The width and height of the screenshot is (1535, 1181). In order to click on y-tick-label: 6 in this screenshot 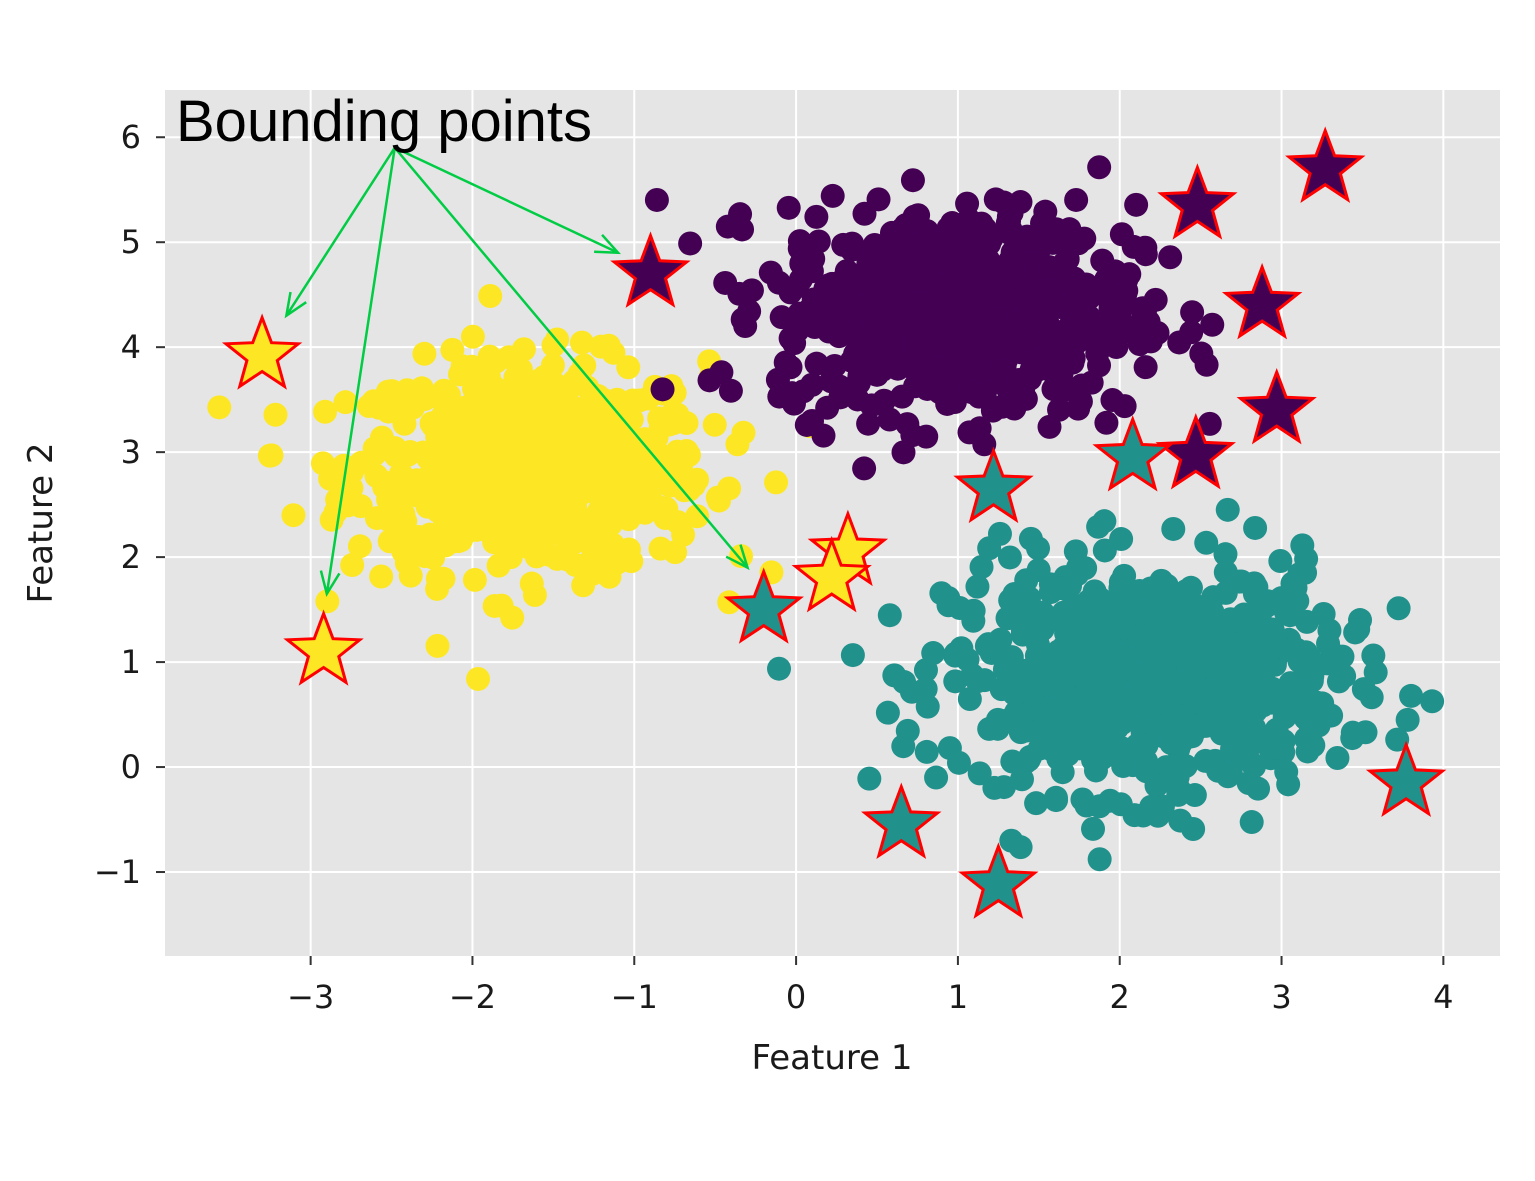, I will do `click(131, 137)`.